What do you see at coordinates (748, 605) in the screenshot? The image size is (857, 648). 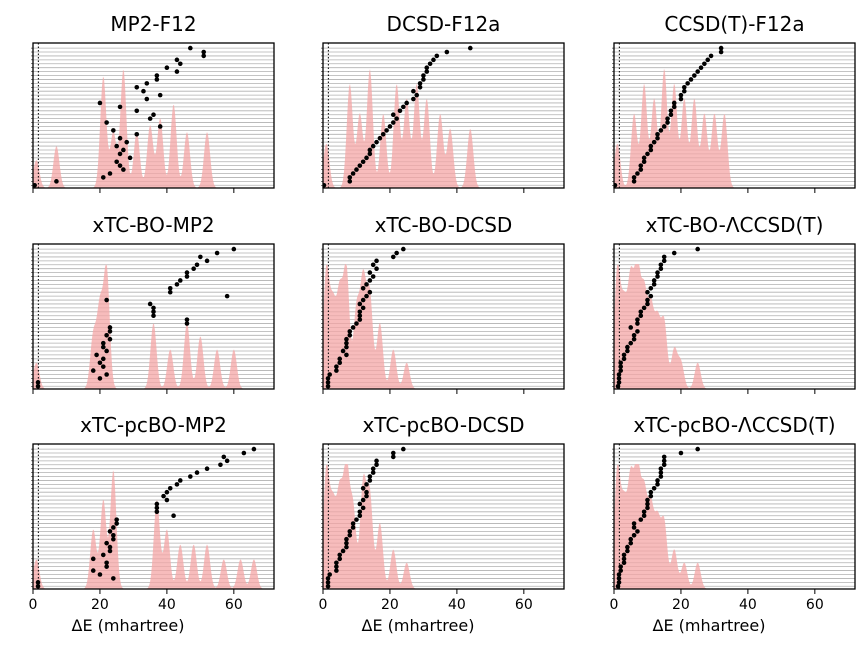 I see `x-tick-label: 40` at bounding box center [748, 605].